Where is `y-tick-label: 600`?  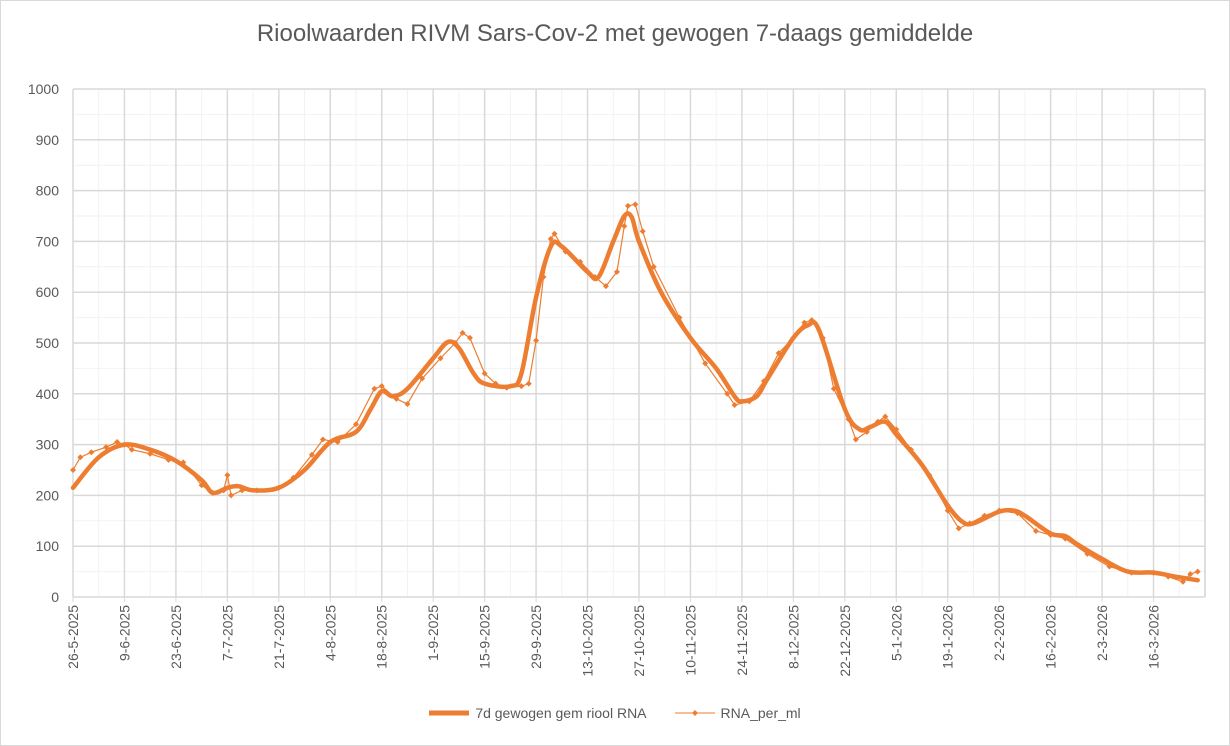 y-tick-label: 600 is located at coordinates (48, 292).